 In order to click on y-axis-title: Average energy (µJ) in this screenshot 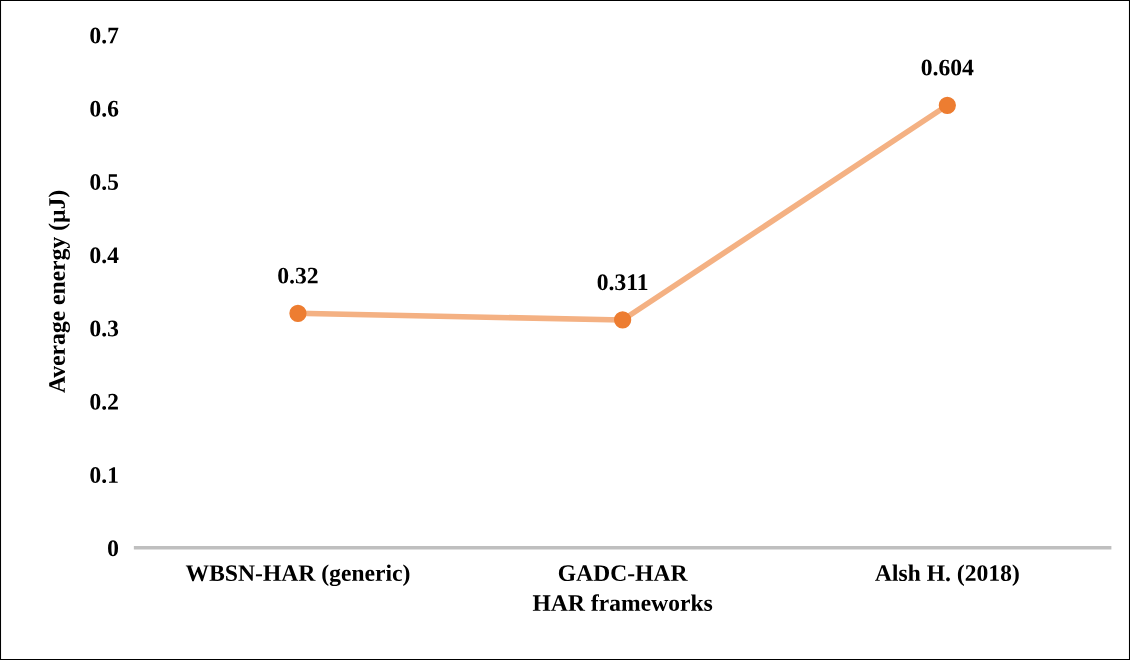, I will do `click(59, 291)`.